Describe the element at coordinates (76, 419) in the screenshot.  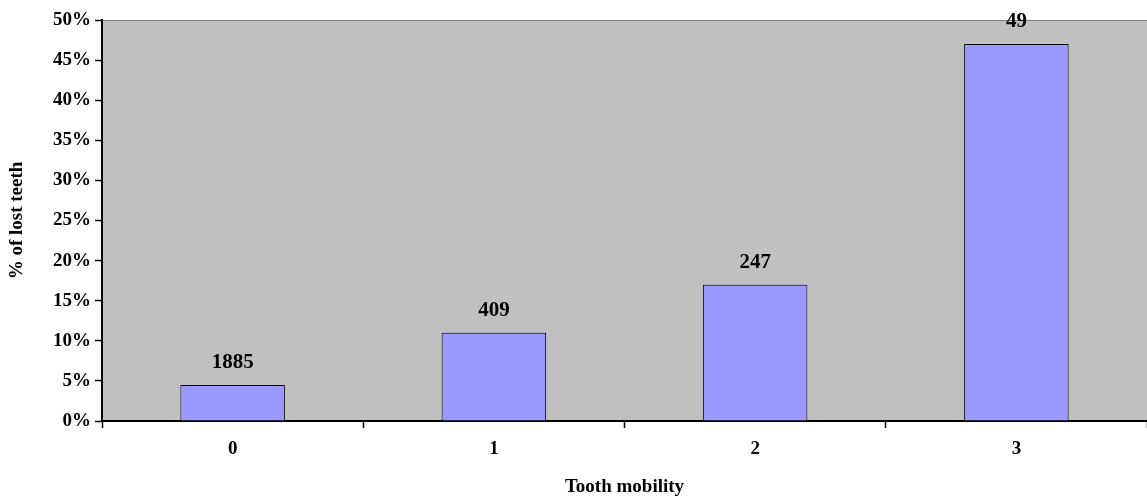
I see `y-tick-label: 0%` at that location.